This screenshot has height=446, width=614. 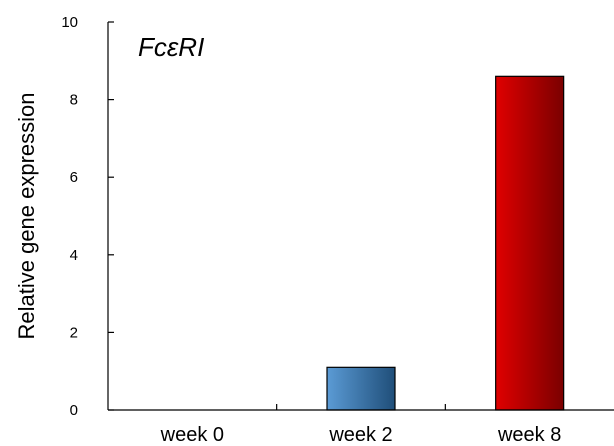 I want to click on chart-title: FcεRI, so click(x=171, y=47).